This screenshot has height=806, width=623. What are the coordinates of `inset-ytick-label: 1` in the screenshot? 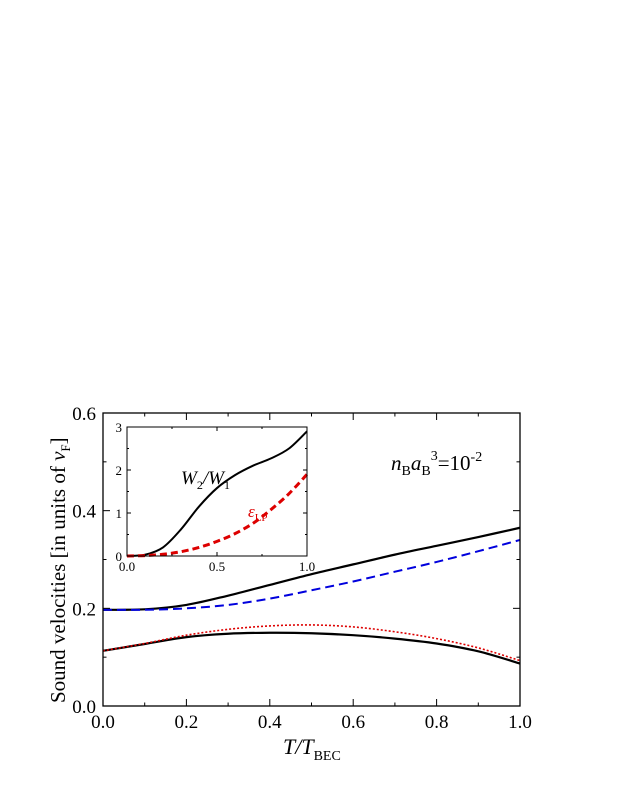 It's located at (119, 513).